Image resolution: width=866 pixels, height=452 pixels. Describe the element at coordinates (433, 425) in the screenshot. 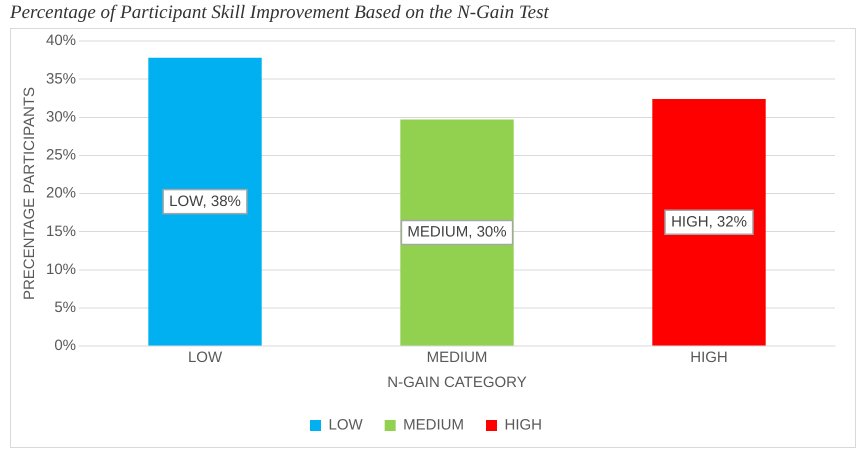

I see `legend-label: MEDIUM` at that location.